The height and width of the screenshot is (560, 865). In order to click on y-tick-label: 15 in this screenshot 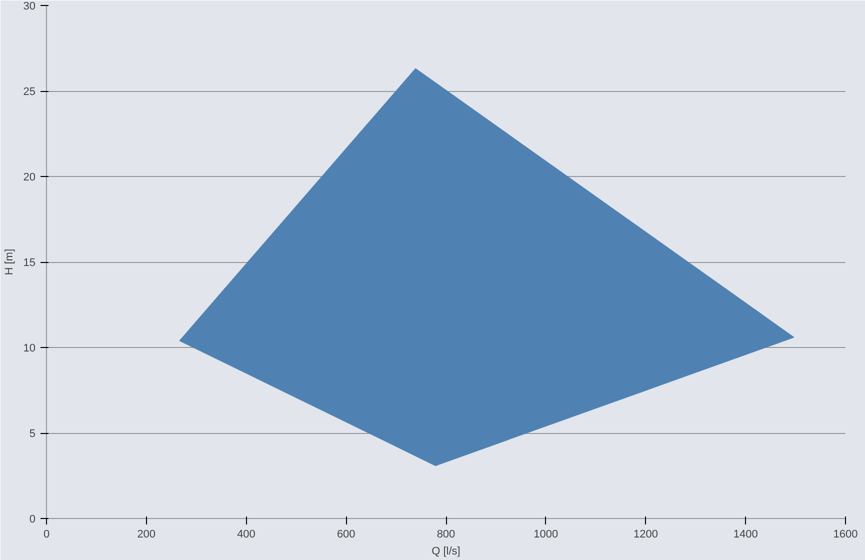, I will do `click(29, 263)`.